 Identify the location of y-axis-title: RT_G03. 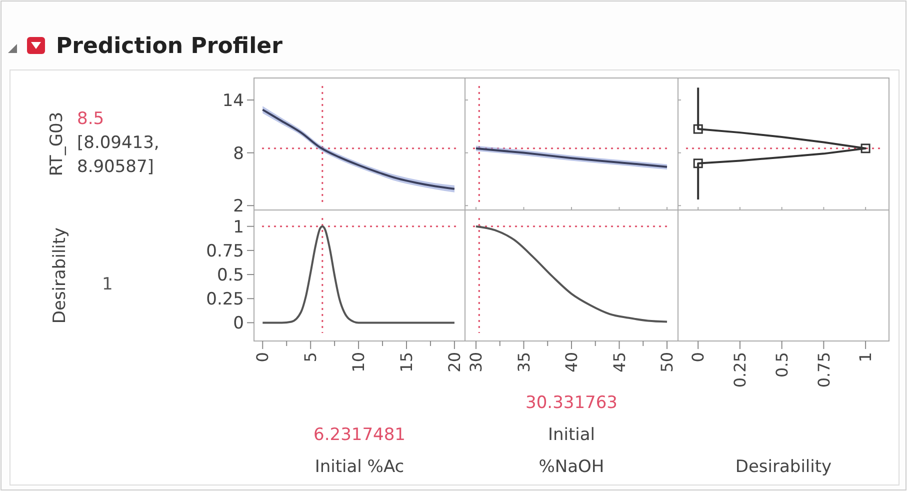
(57, 144).